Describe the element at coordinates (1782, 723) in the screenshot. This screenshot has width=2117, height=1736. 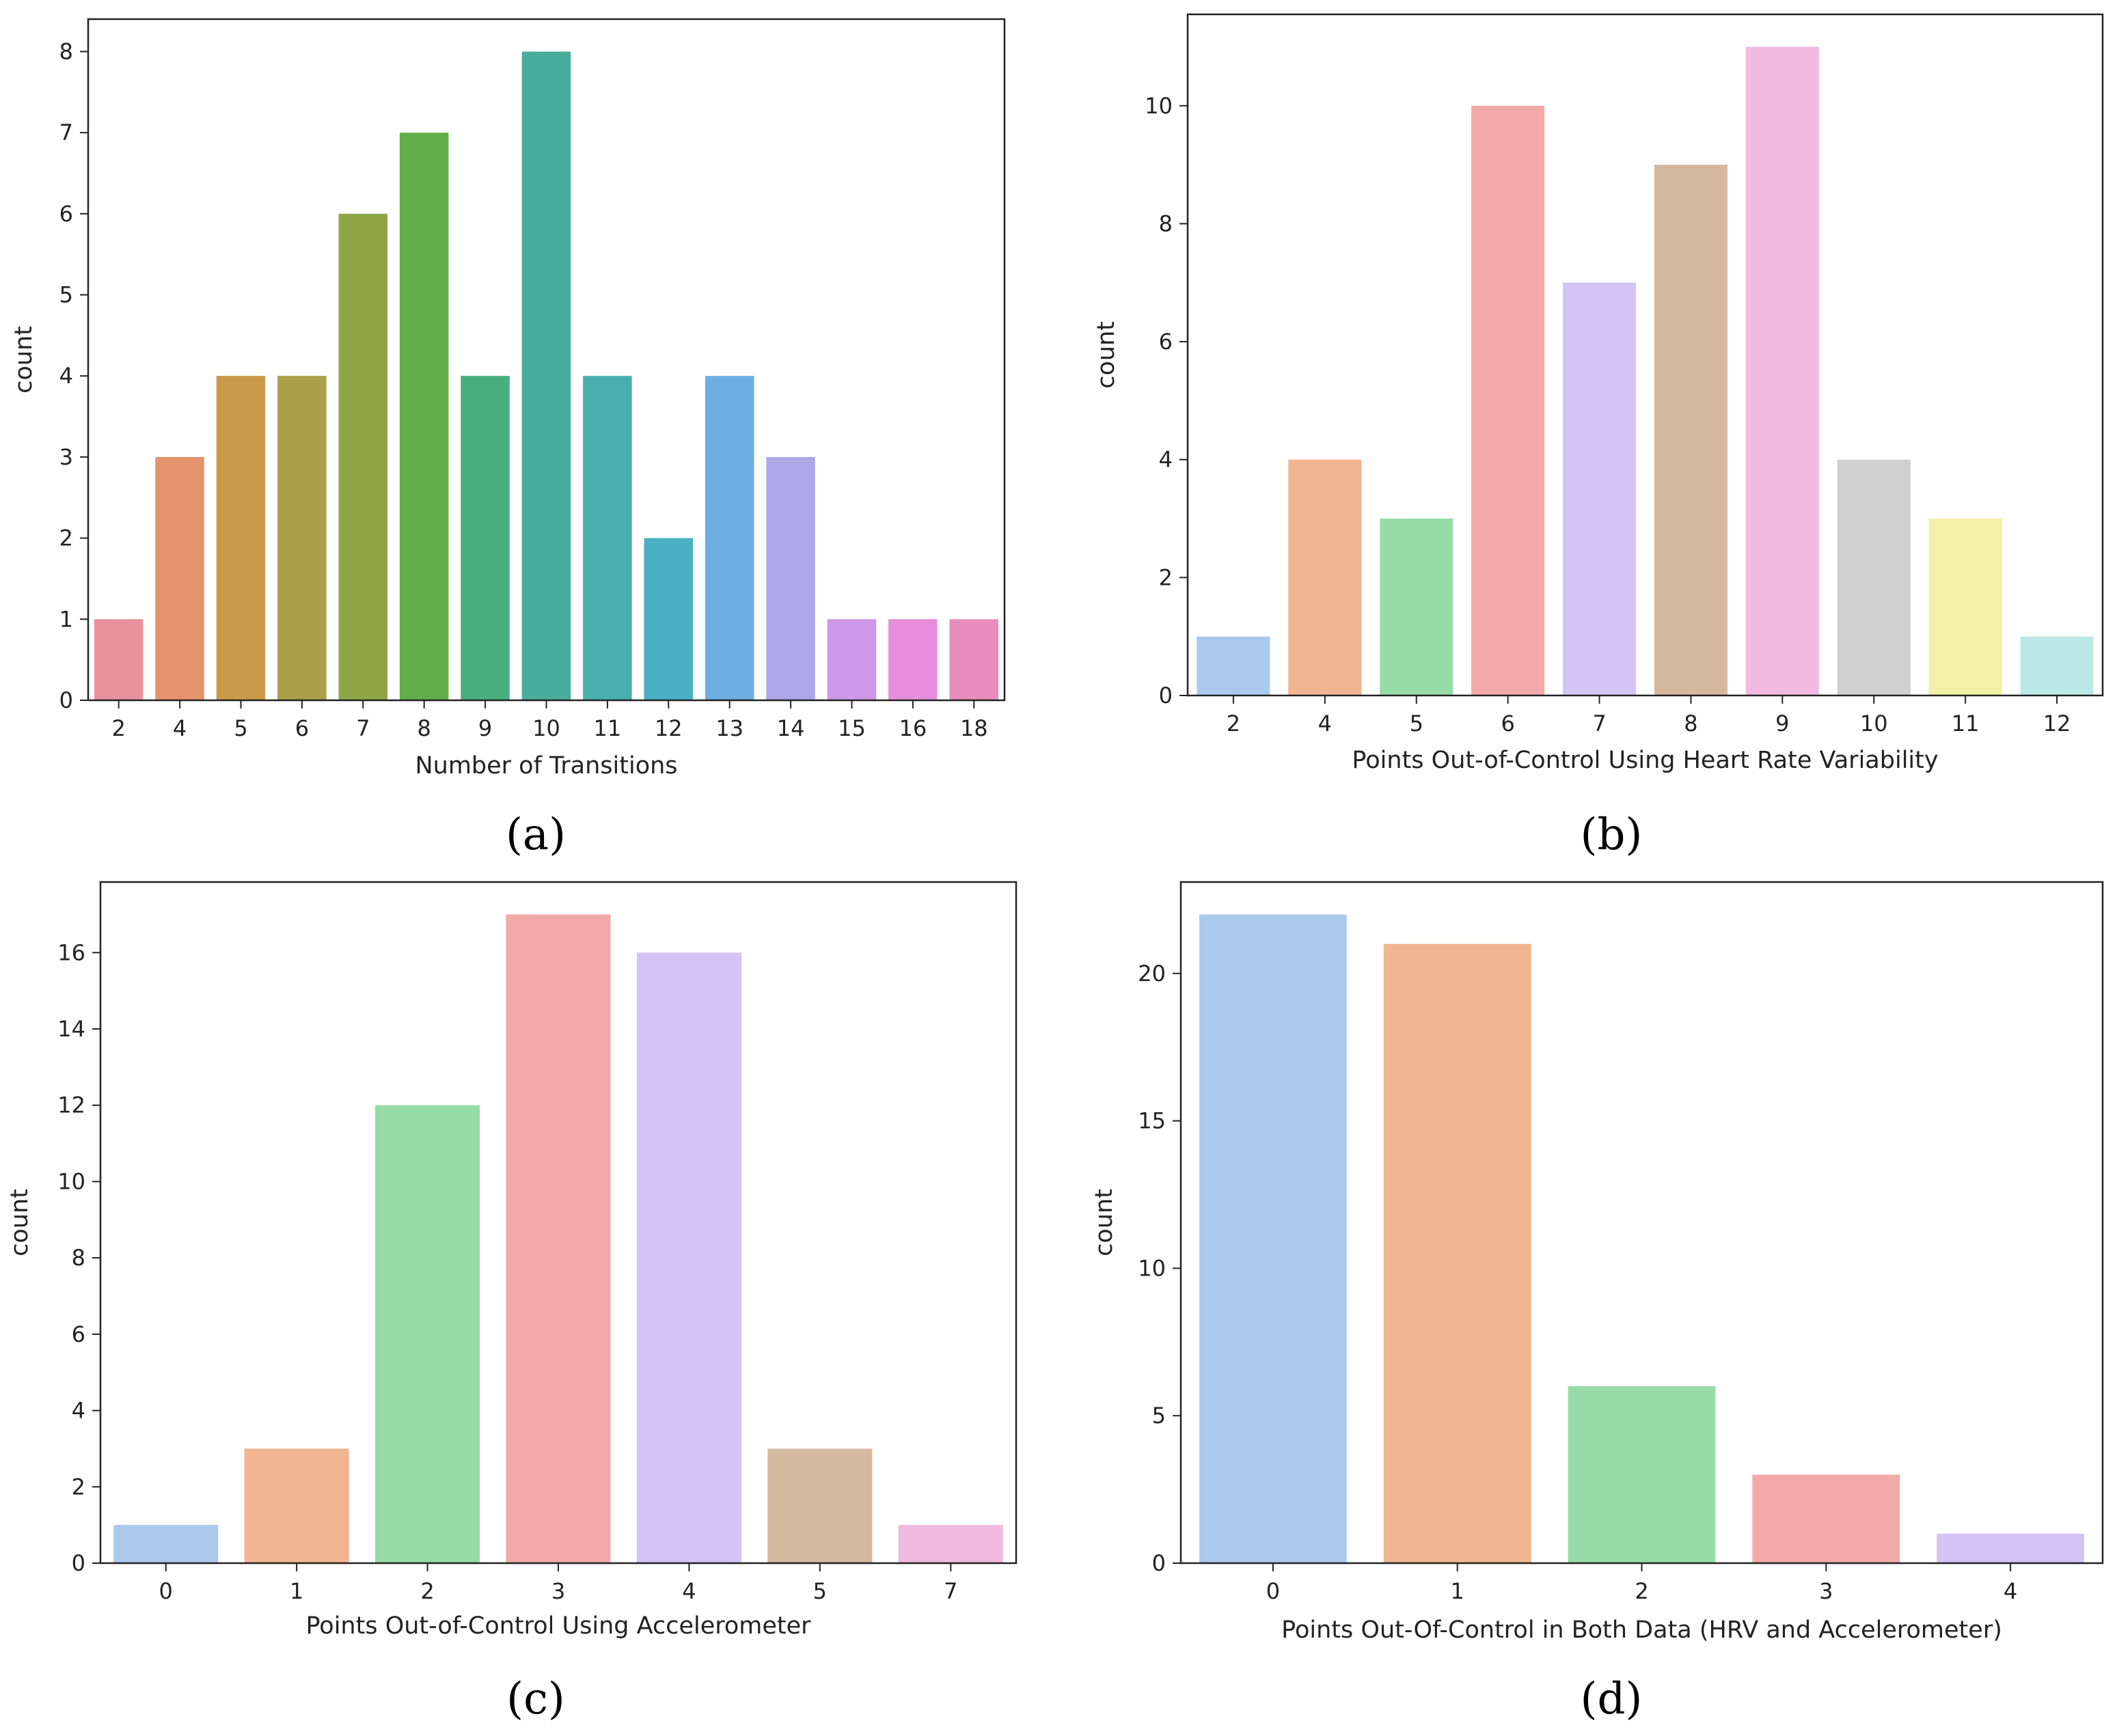
I see `x-tick-label-b-6: 9` at that location.